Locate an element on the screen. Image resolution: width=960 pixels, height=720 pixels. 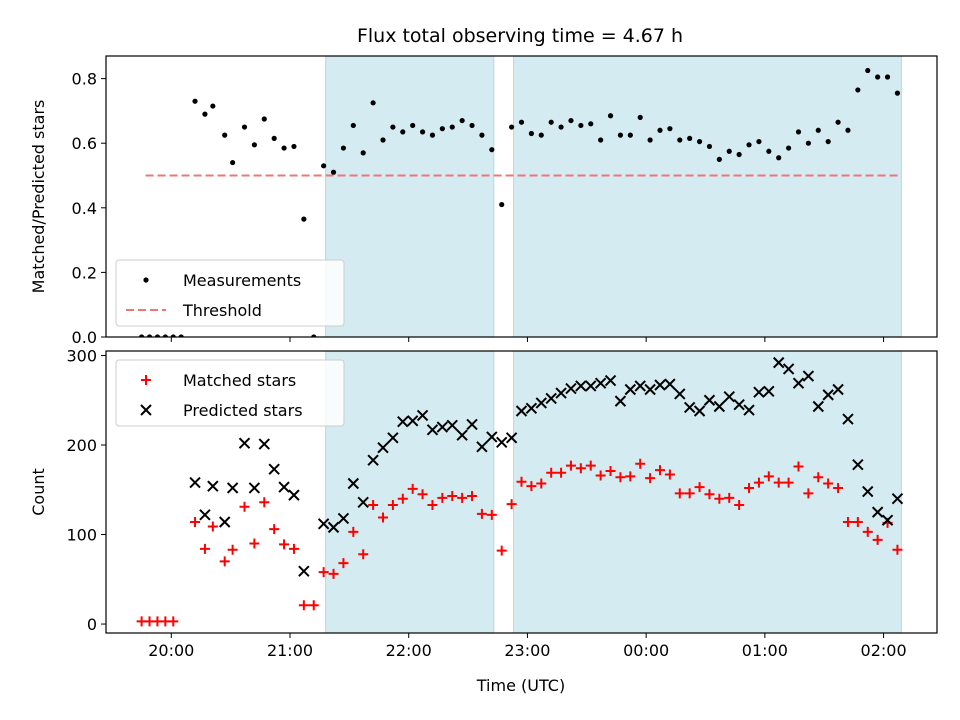
x-tick-label: 23:00 is located at coordinates (527, 650).